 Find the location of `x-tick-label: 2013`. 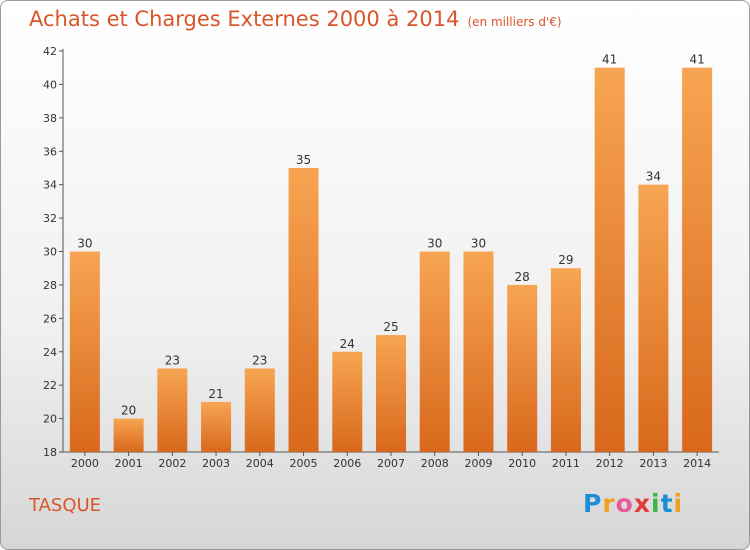

x-tick-label: 2013 is located at coordinates (653, 463).